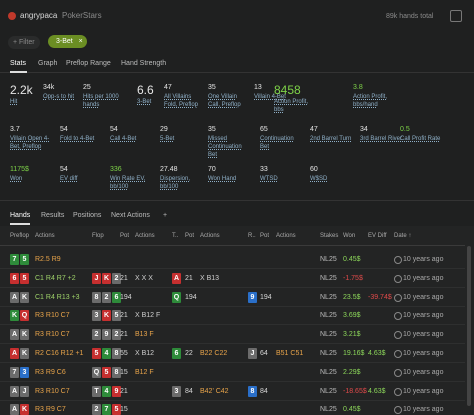 The height and width of the screenshot is (415, 474). Describe the element at coordinates (144, 63) in the screenshot. I see `tab: Hand Strength` at that location.